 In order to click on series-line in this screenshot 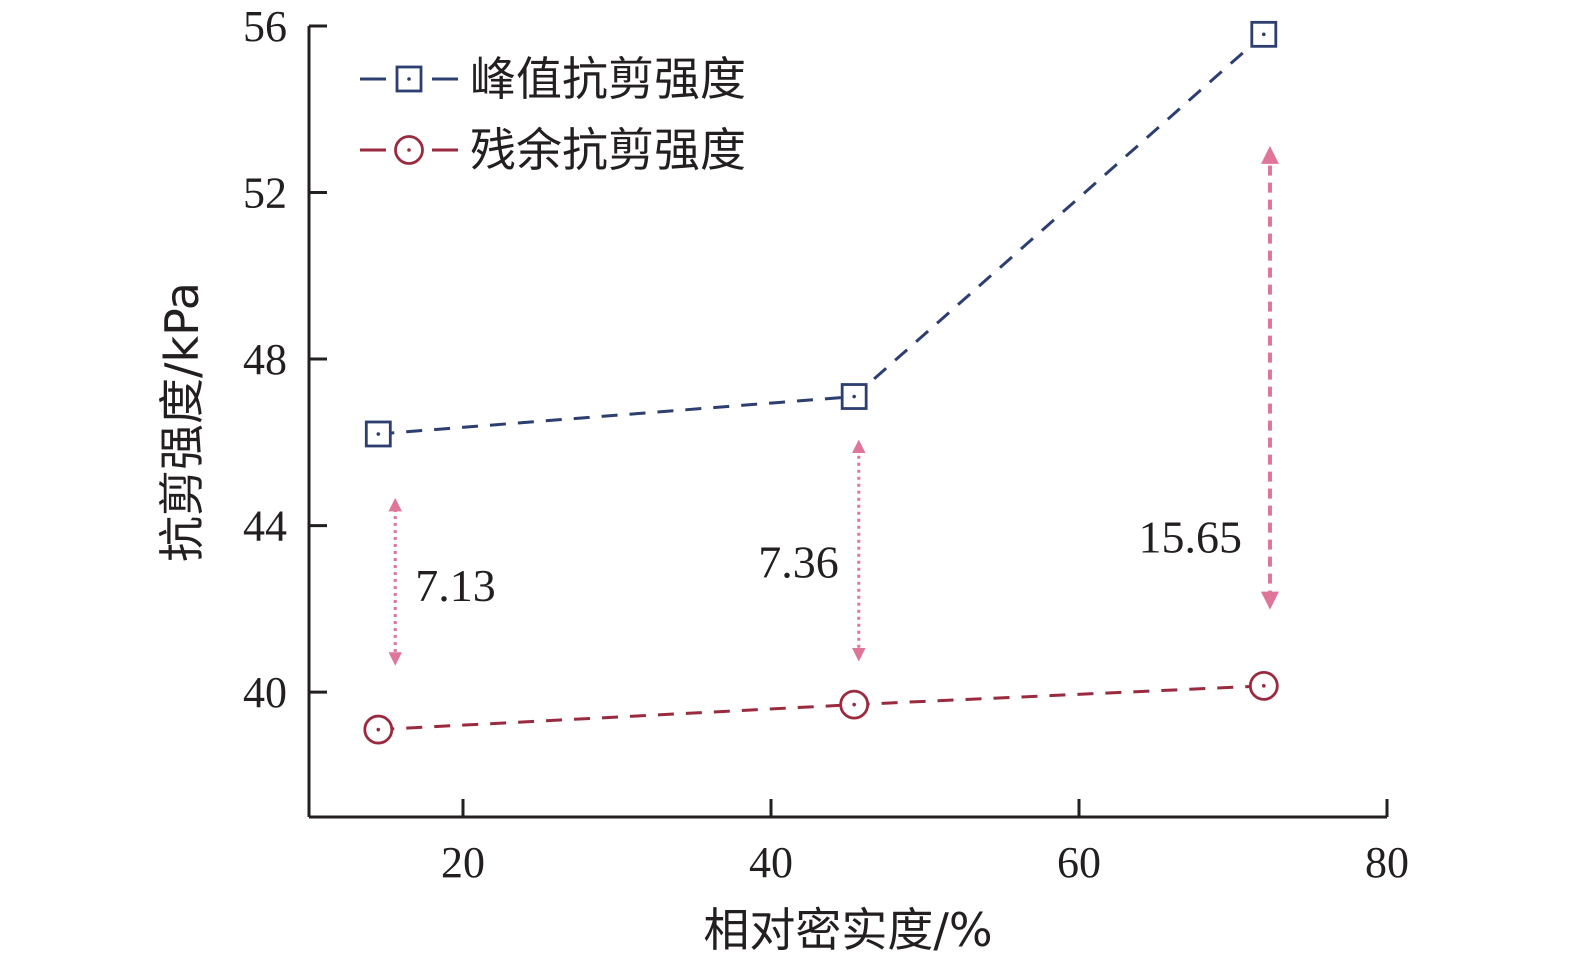, I will do `click(821, 708)`.